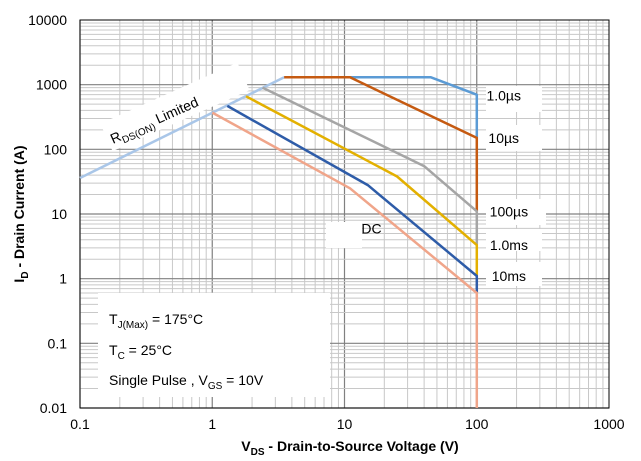 Image resolution: width=641 pixels, height=461 pixels. Describe the element at coordinates (140, 352) in the screenshot. I see `condition-tc: TC = 25°C` at that location.